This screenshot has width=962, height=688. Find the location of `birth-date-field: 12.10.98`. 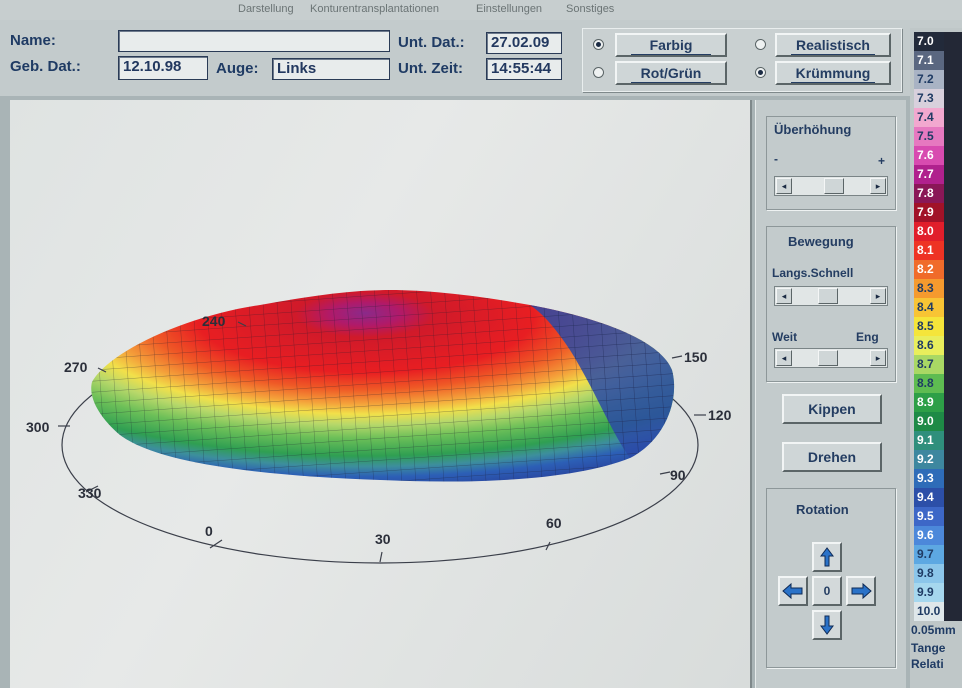

birth-date-field: 12.10.98 is located at coordinates (163, 68).